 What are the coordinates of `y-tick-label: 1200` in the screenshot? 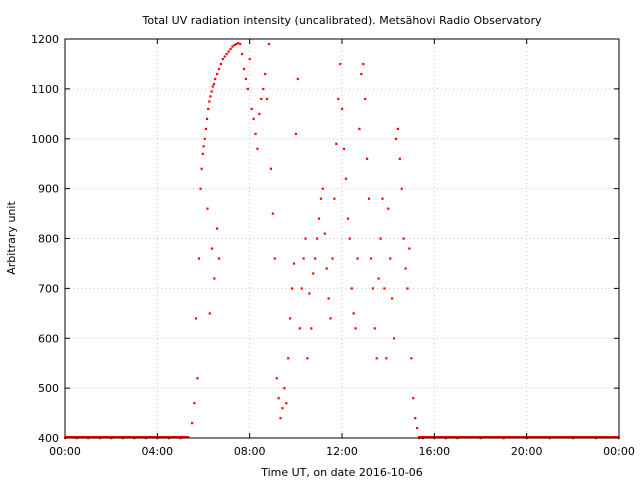 It's located at (45, 39).